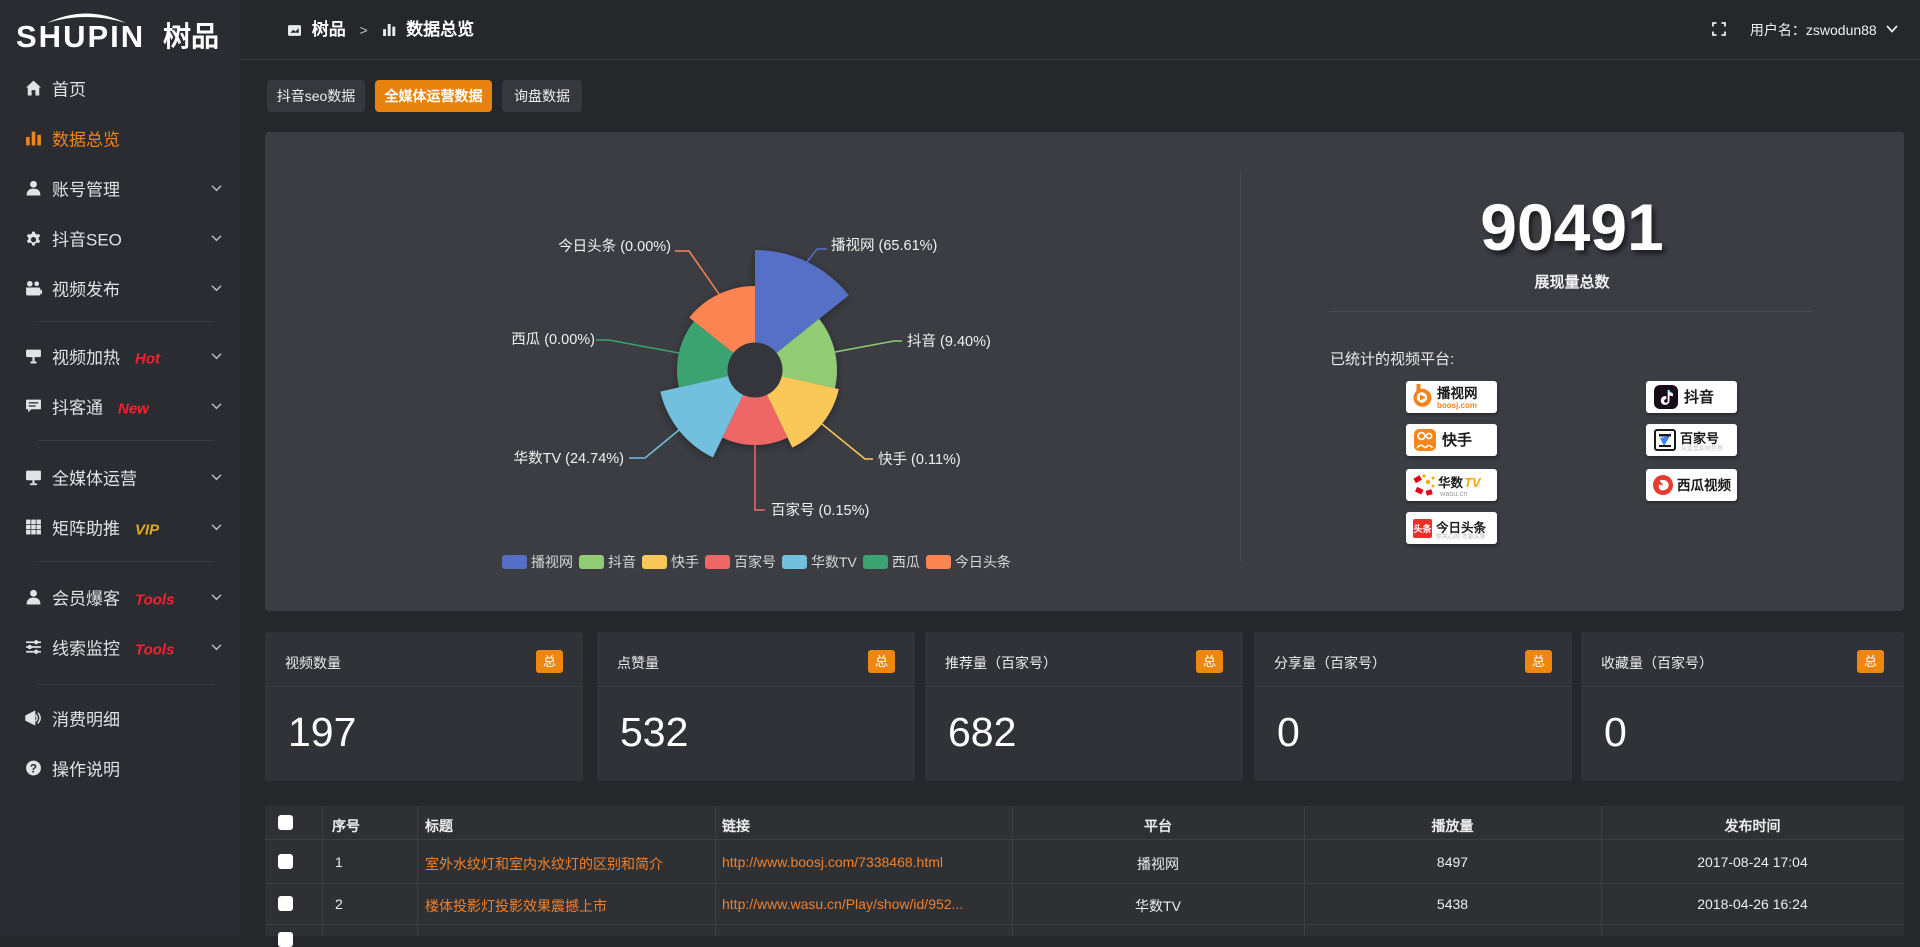  What do you see at coordinates (1473, 482) in the screenshot?
I see `svg-text: TV` at bounding box center [1473, 482].